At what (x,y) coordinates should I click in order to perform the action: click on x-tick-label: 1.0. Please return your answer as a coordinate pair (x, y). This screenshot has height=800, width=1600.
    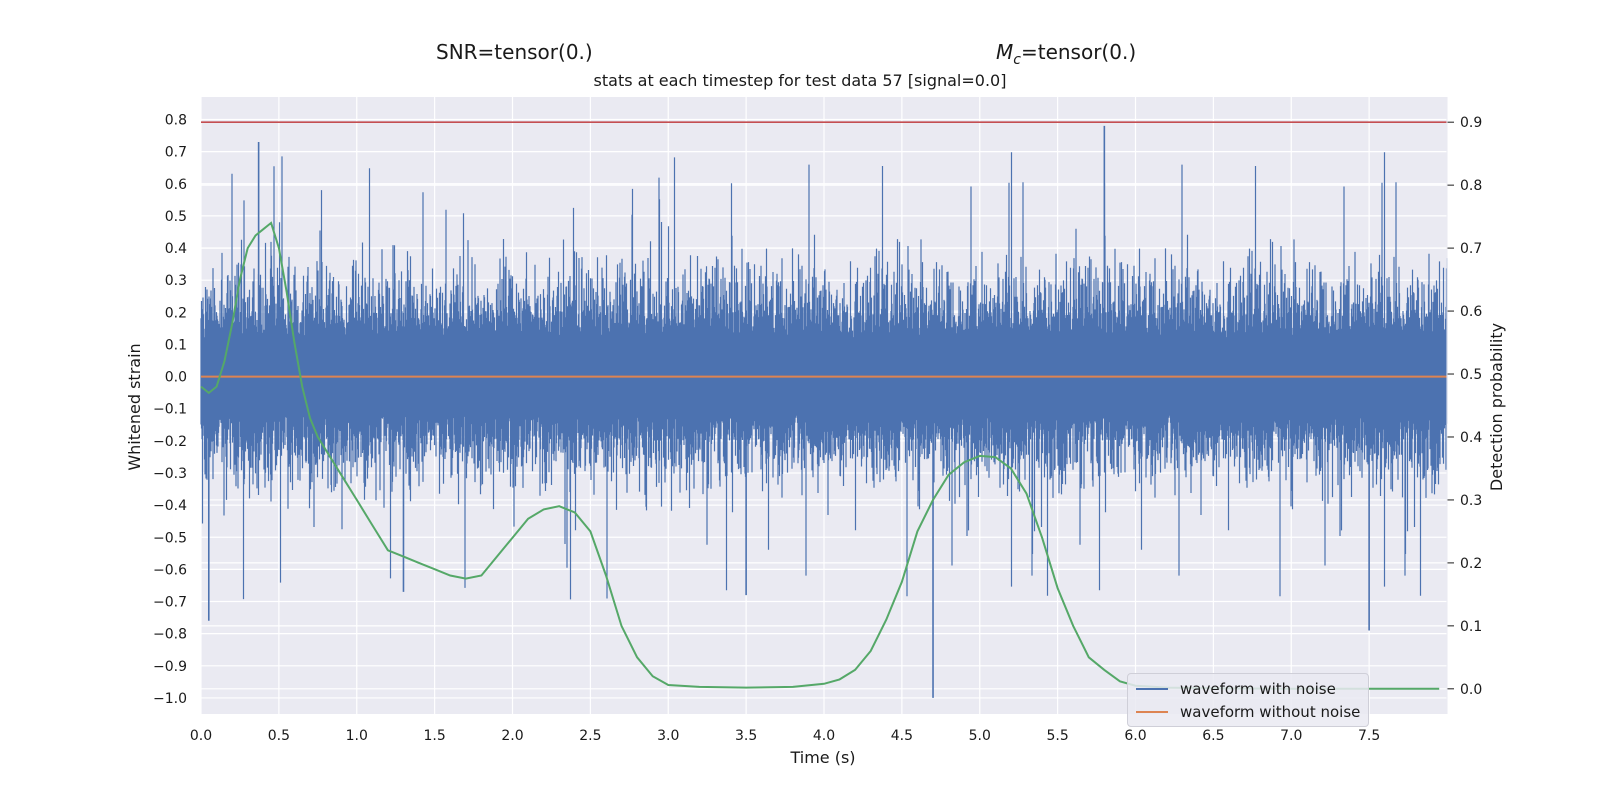
    Looking at the image, I should click on (357, 736).